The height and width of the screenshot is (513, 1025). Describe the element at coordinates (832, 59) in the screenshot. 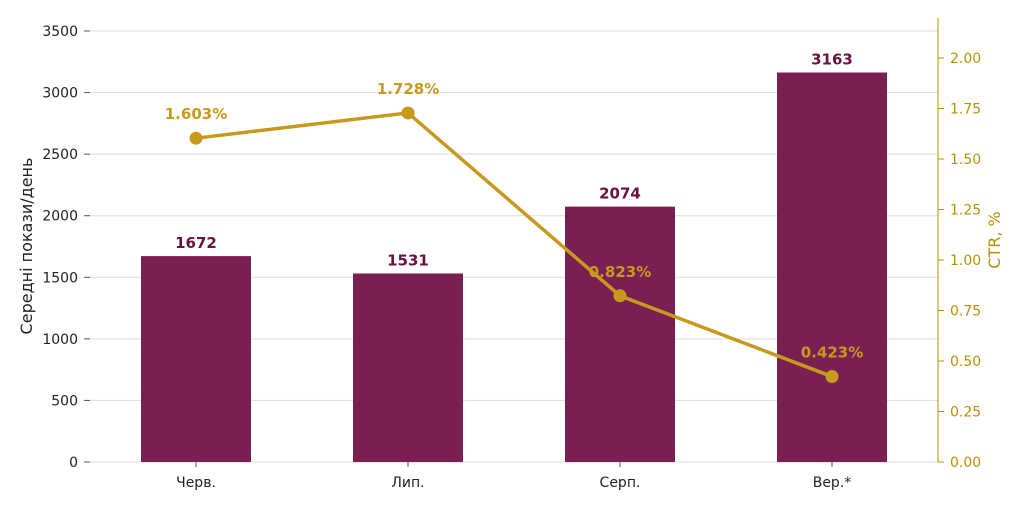

I see `bar-value-label: 3163` at that location.